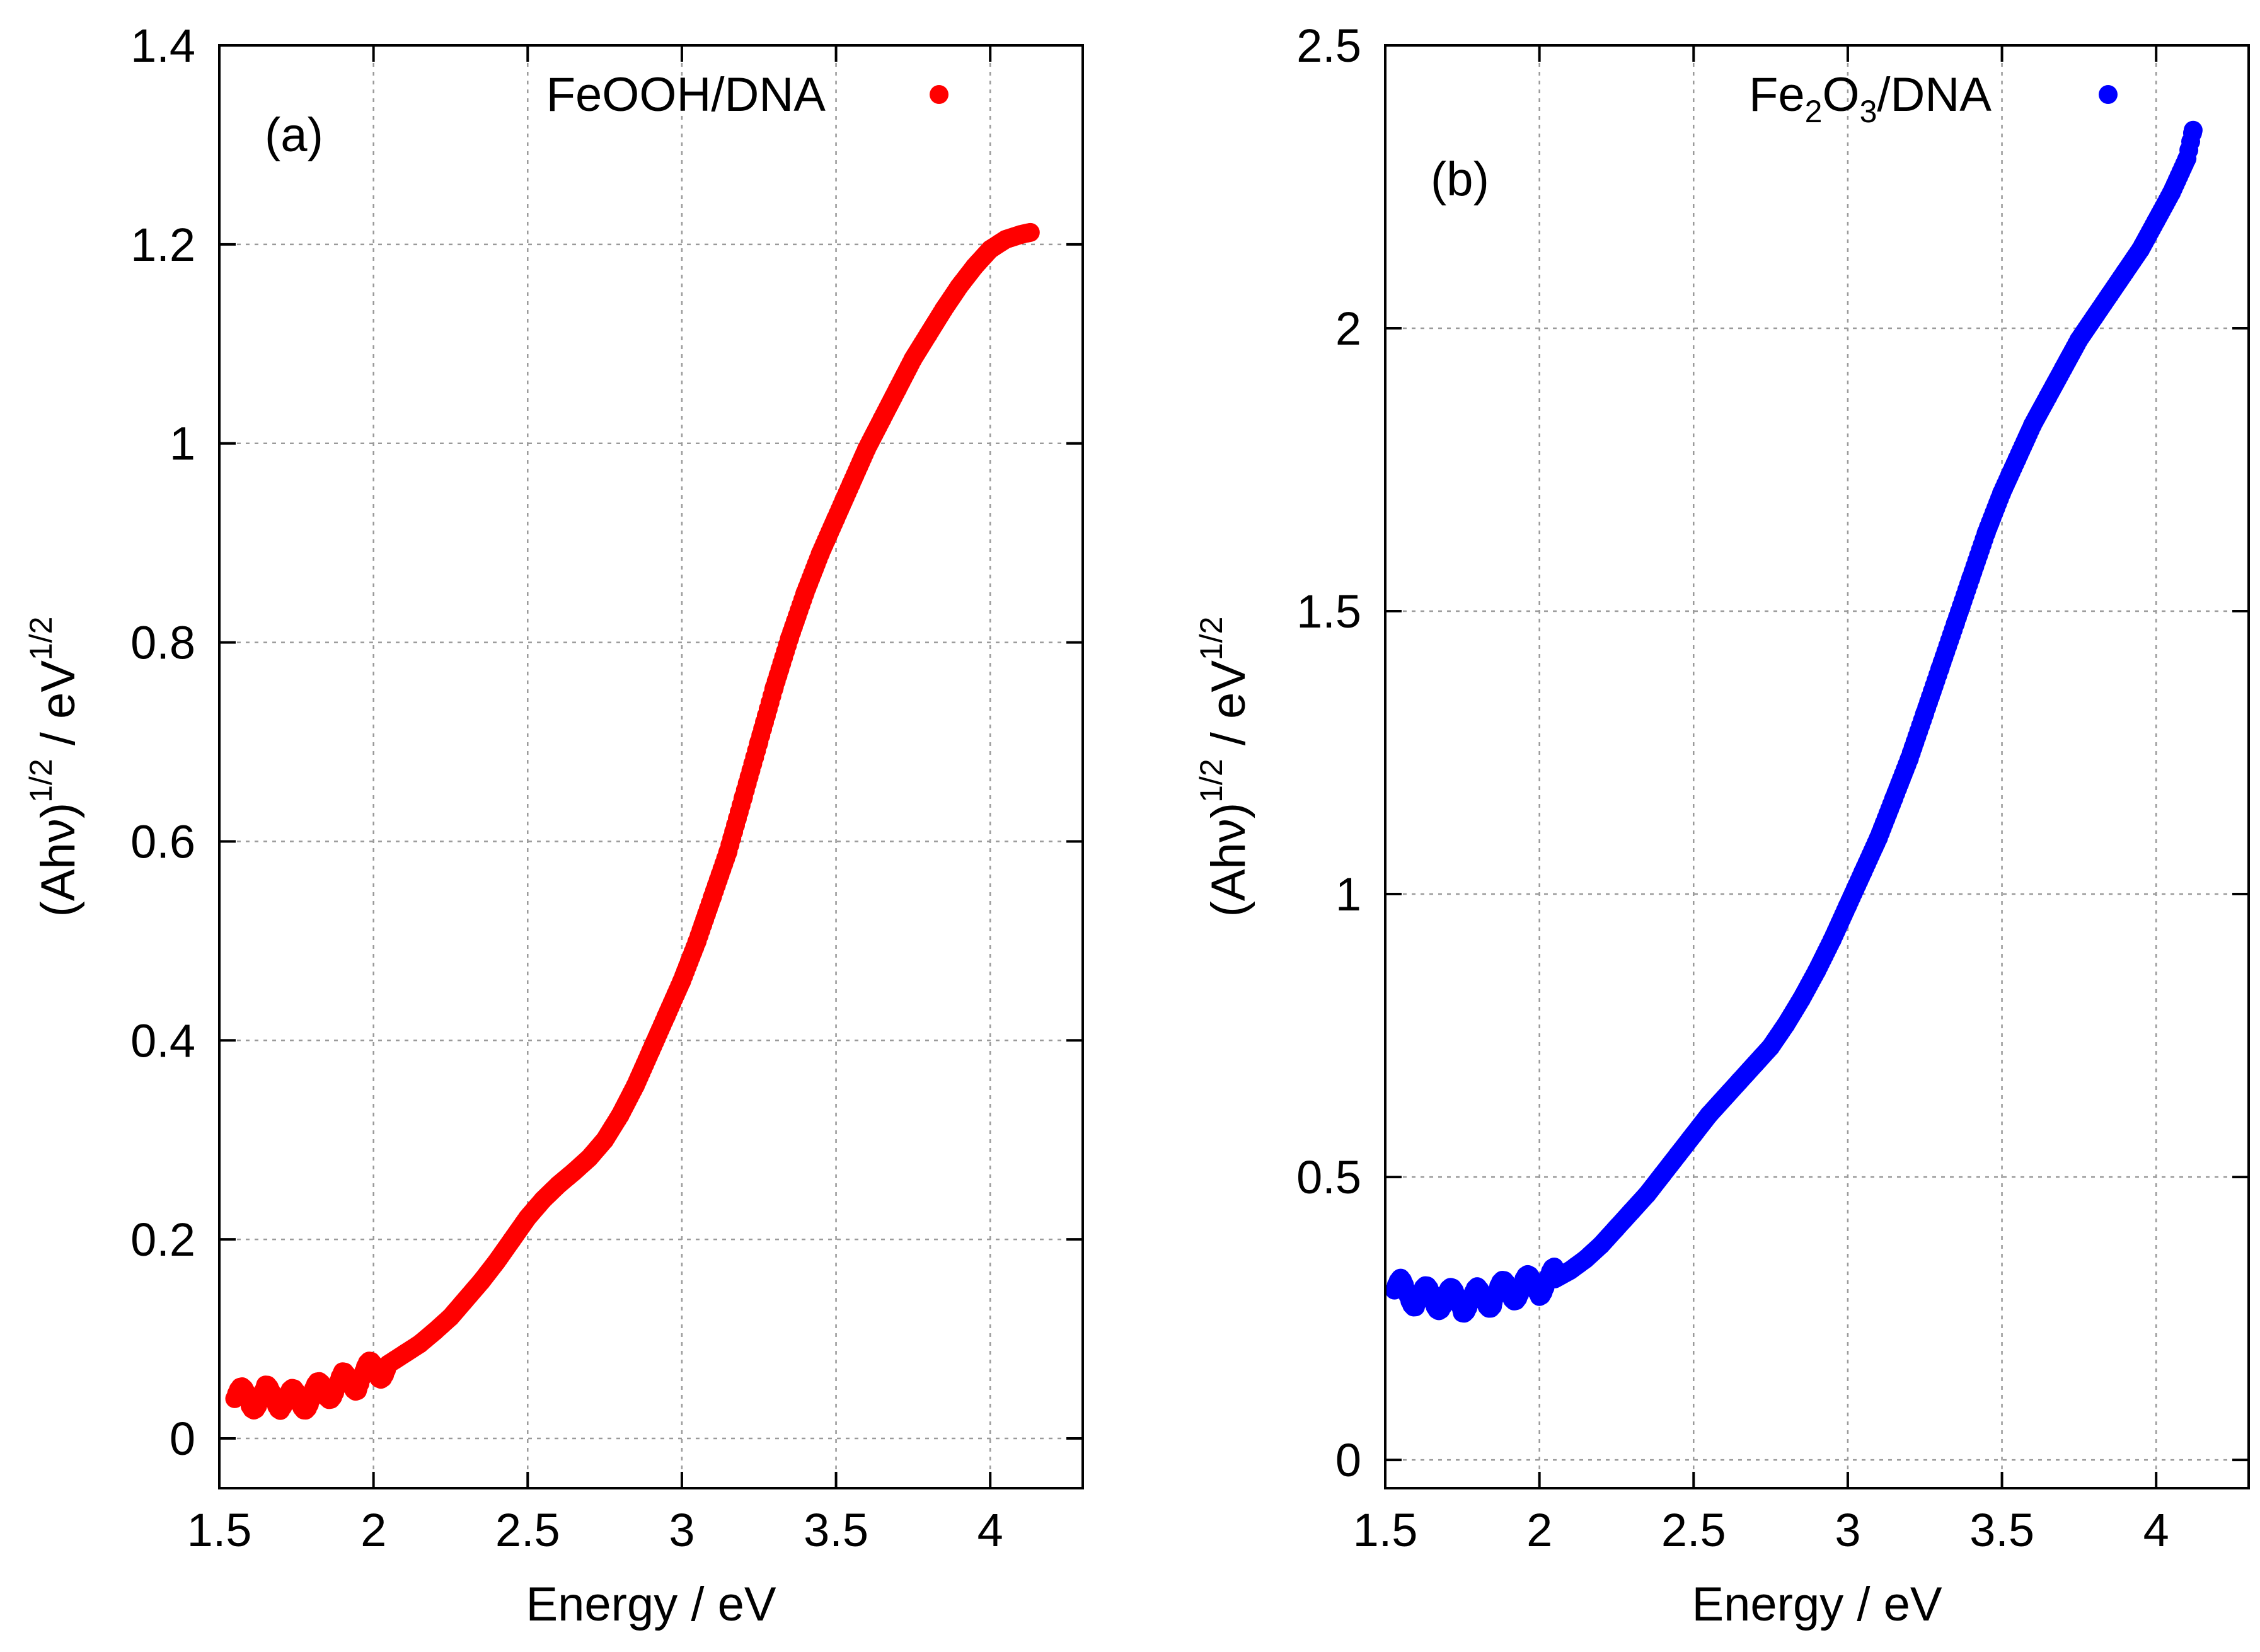 This screenshot has width=2260, height=1652. I want to click on y-tick-label: 0.6, so click(163, 841).